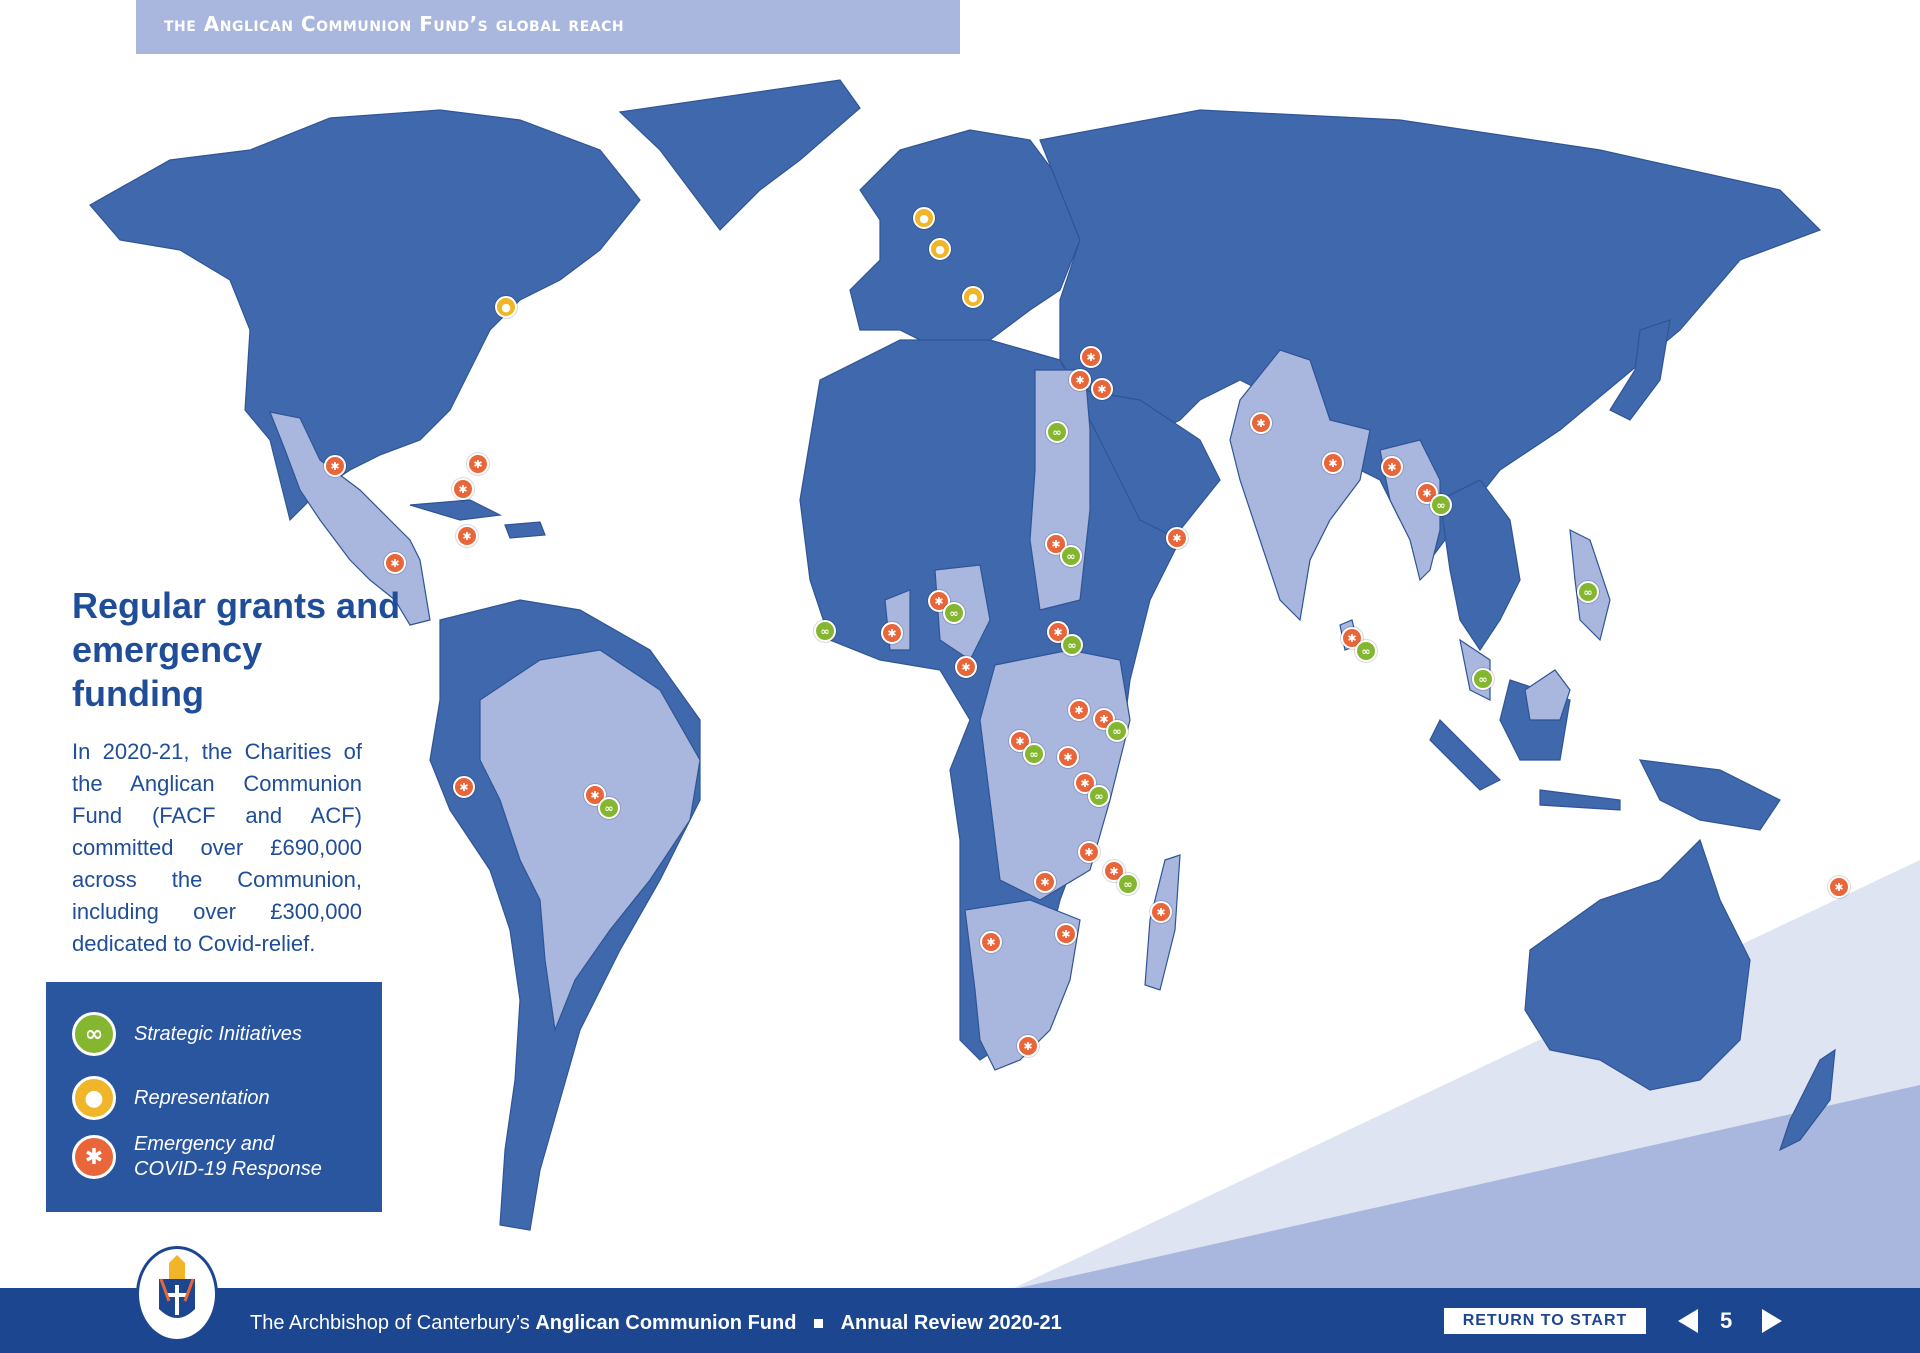 Image resolution: width=1920 pixels, height=1353 pixels. What do you see at coordinates (218, 1033) in the screenshot?
I see `legend-label: Strategic Initiatives` at bounding box center [218, 1033].